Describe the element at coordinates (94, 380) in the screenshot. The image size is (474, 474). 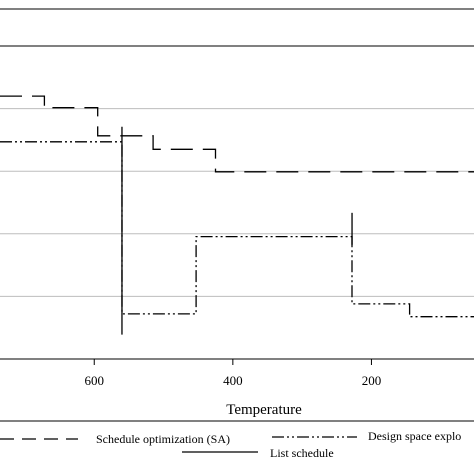
I see `x-tick-label-0: 600` at that location.